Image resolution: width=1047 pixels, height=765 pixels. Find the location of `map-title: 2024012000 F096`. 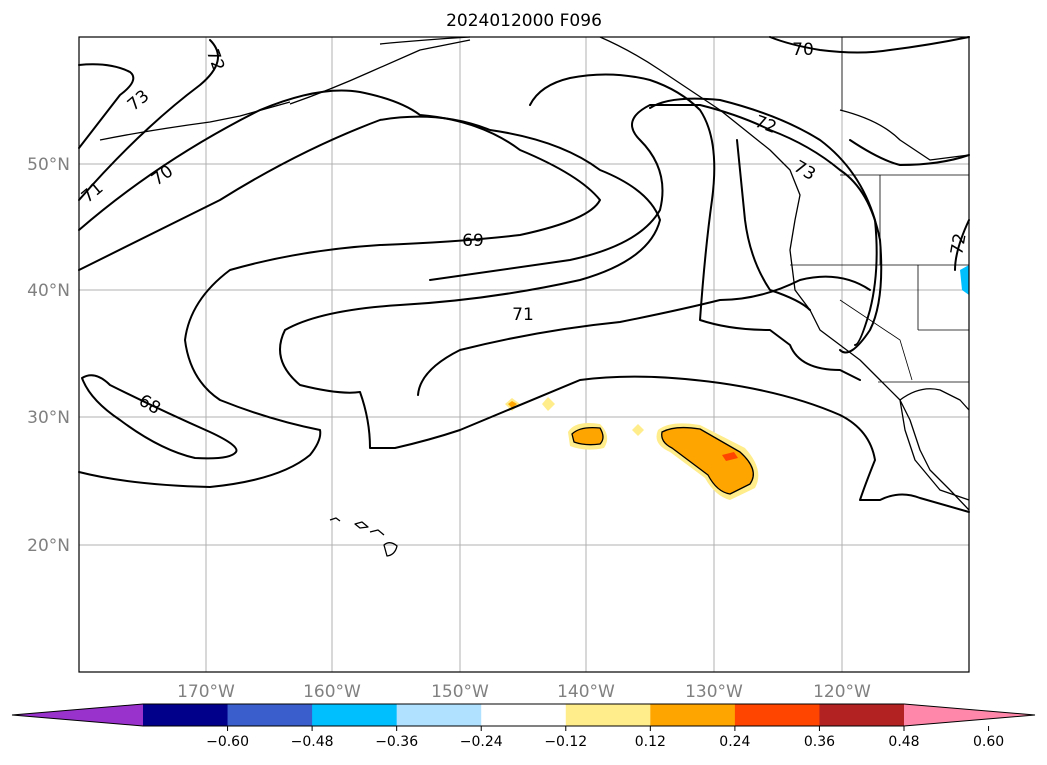

map-title: 2024012000 F096 is located at coordinates (524, 21).